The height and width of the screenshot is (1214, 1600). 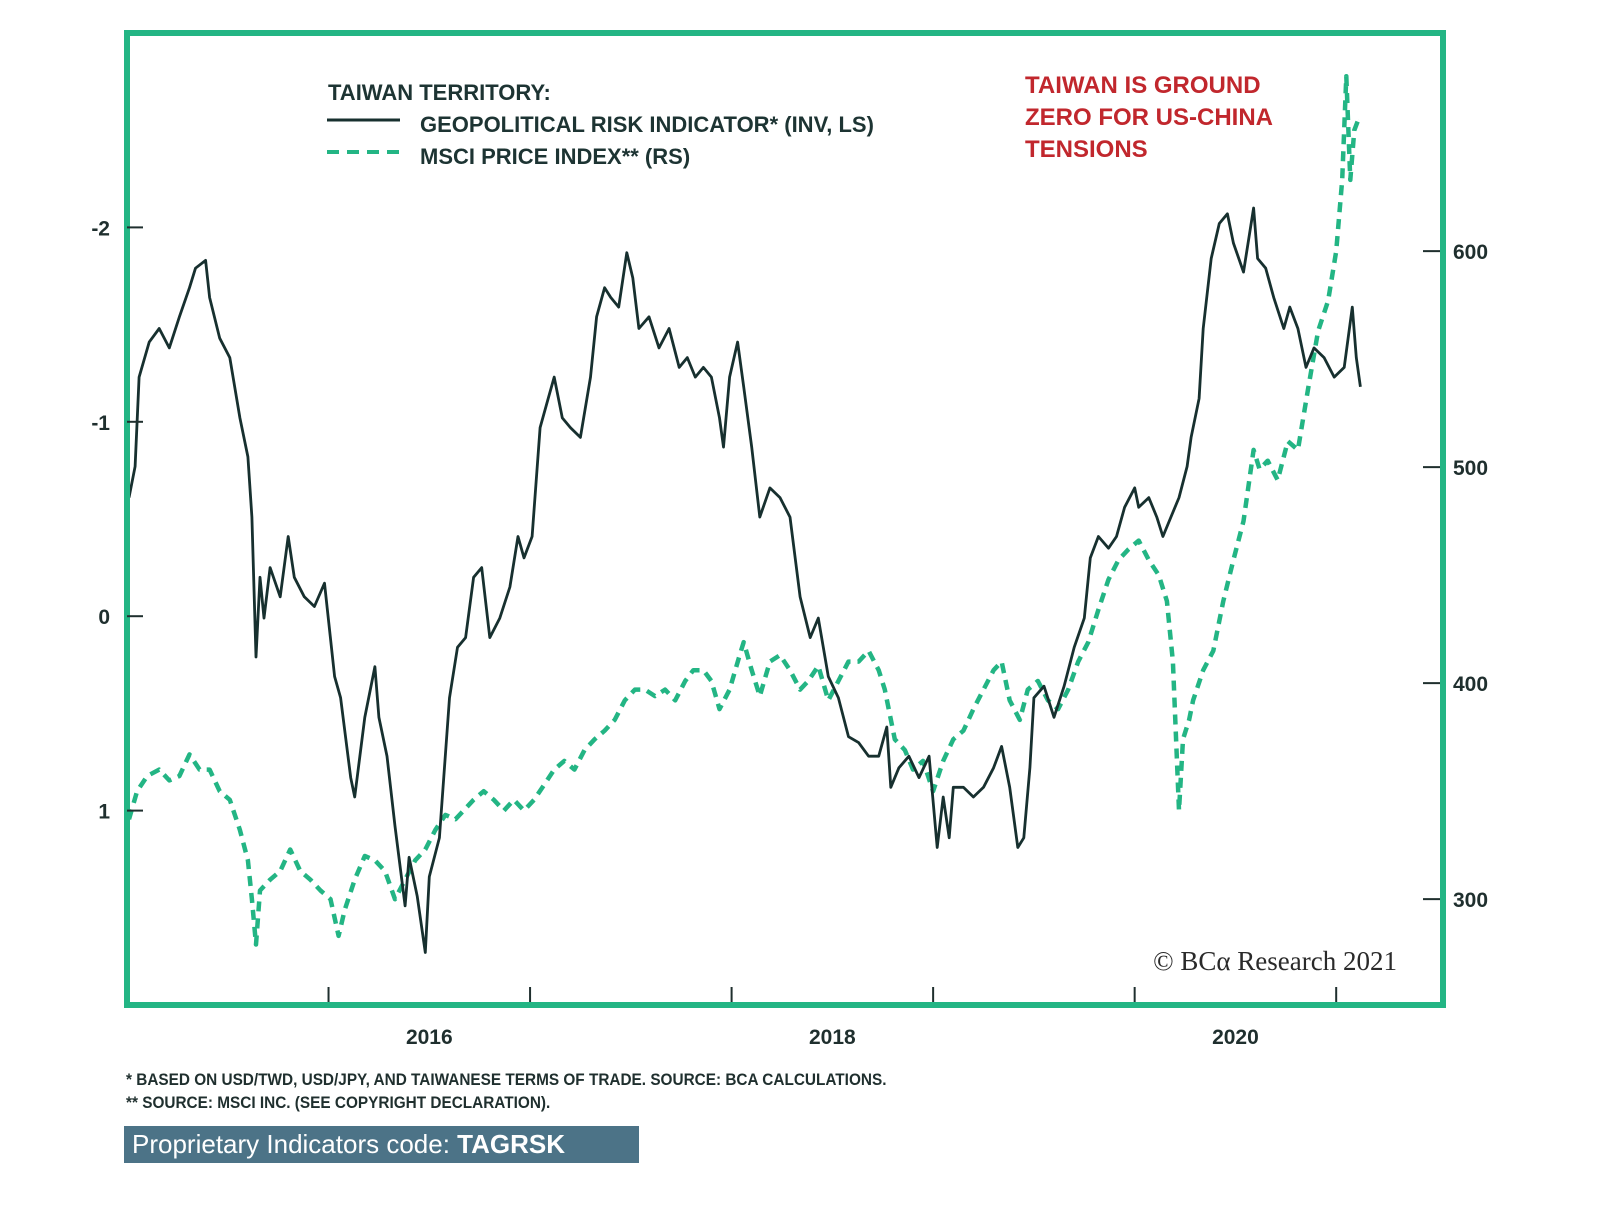 I want to click on annotation-line-2: ZERO FOR US-CHINA, so click(x=1149, y=117).